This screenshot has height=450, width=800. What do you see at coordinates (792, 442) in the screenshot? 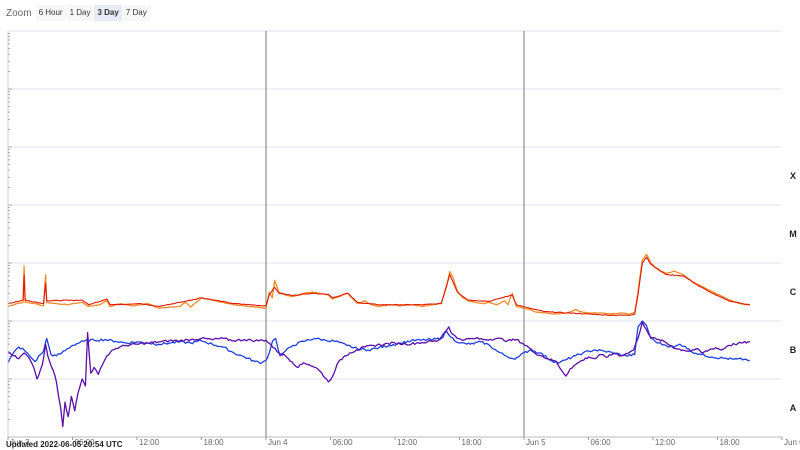
I see `x-tick-label: Jun 6` at bounding box center [792, 442].